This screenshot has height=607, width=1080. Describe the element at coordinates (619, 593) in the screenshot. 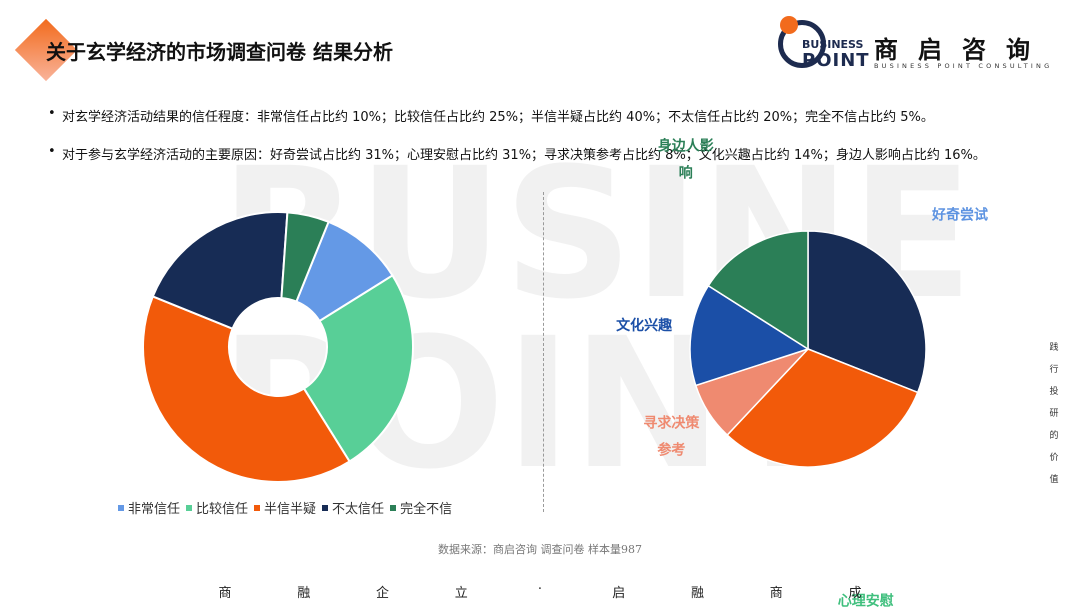

I see `slogan-char: 启` at that location.